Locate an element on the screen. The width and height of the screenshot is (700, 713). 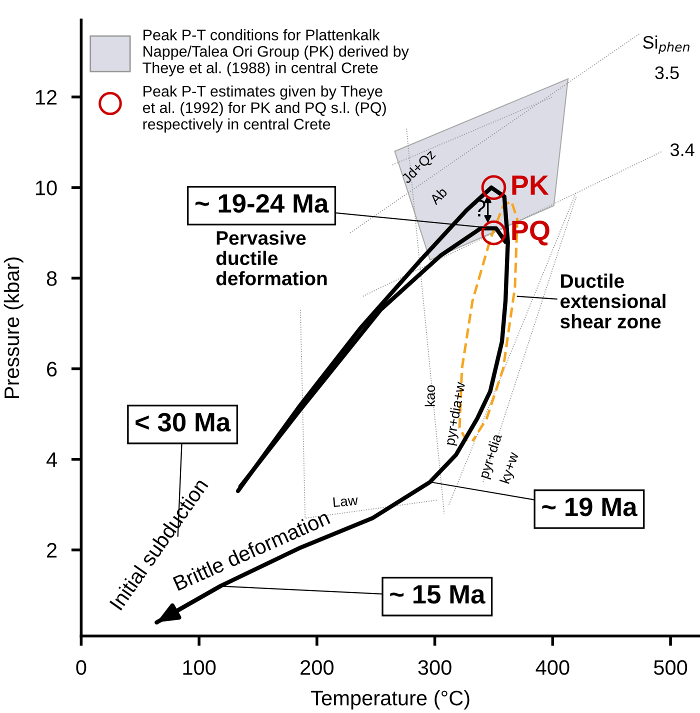
y-tick-label: 2 is located at coordinates (52, 550).